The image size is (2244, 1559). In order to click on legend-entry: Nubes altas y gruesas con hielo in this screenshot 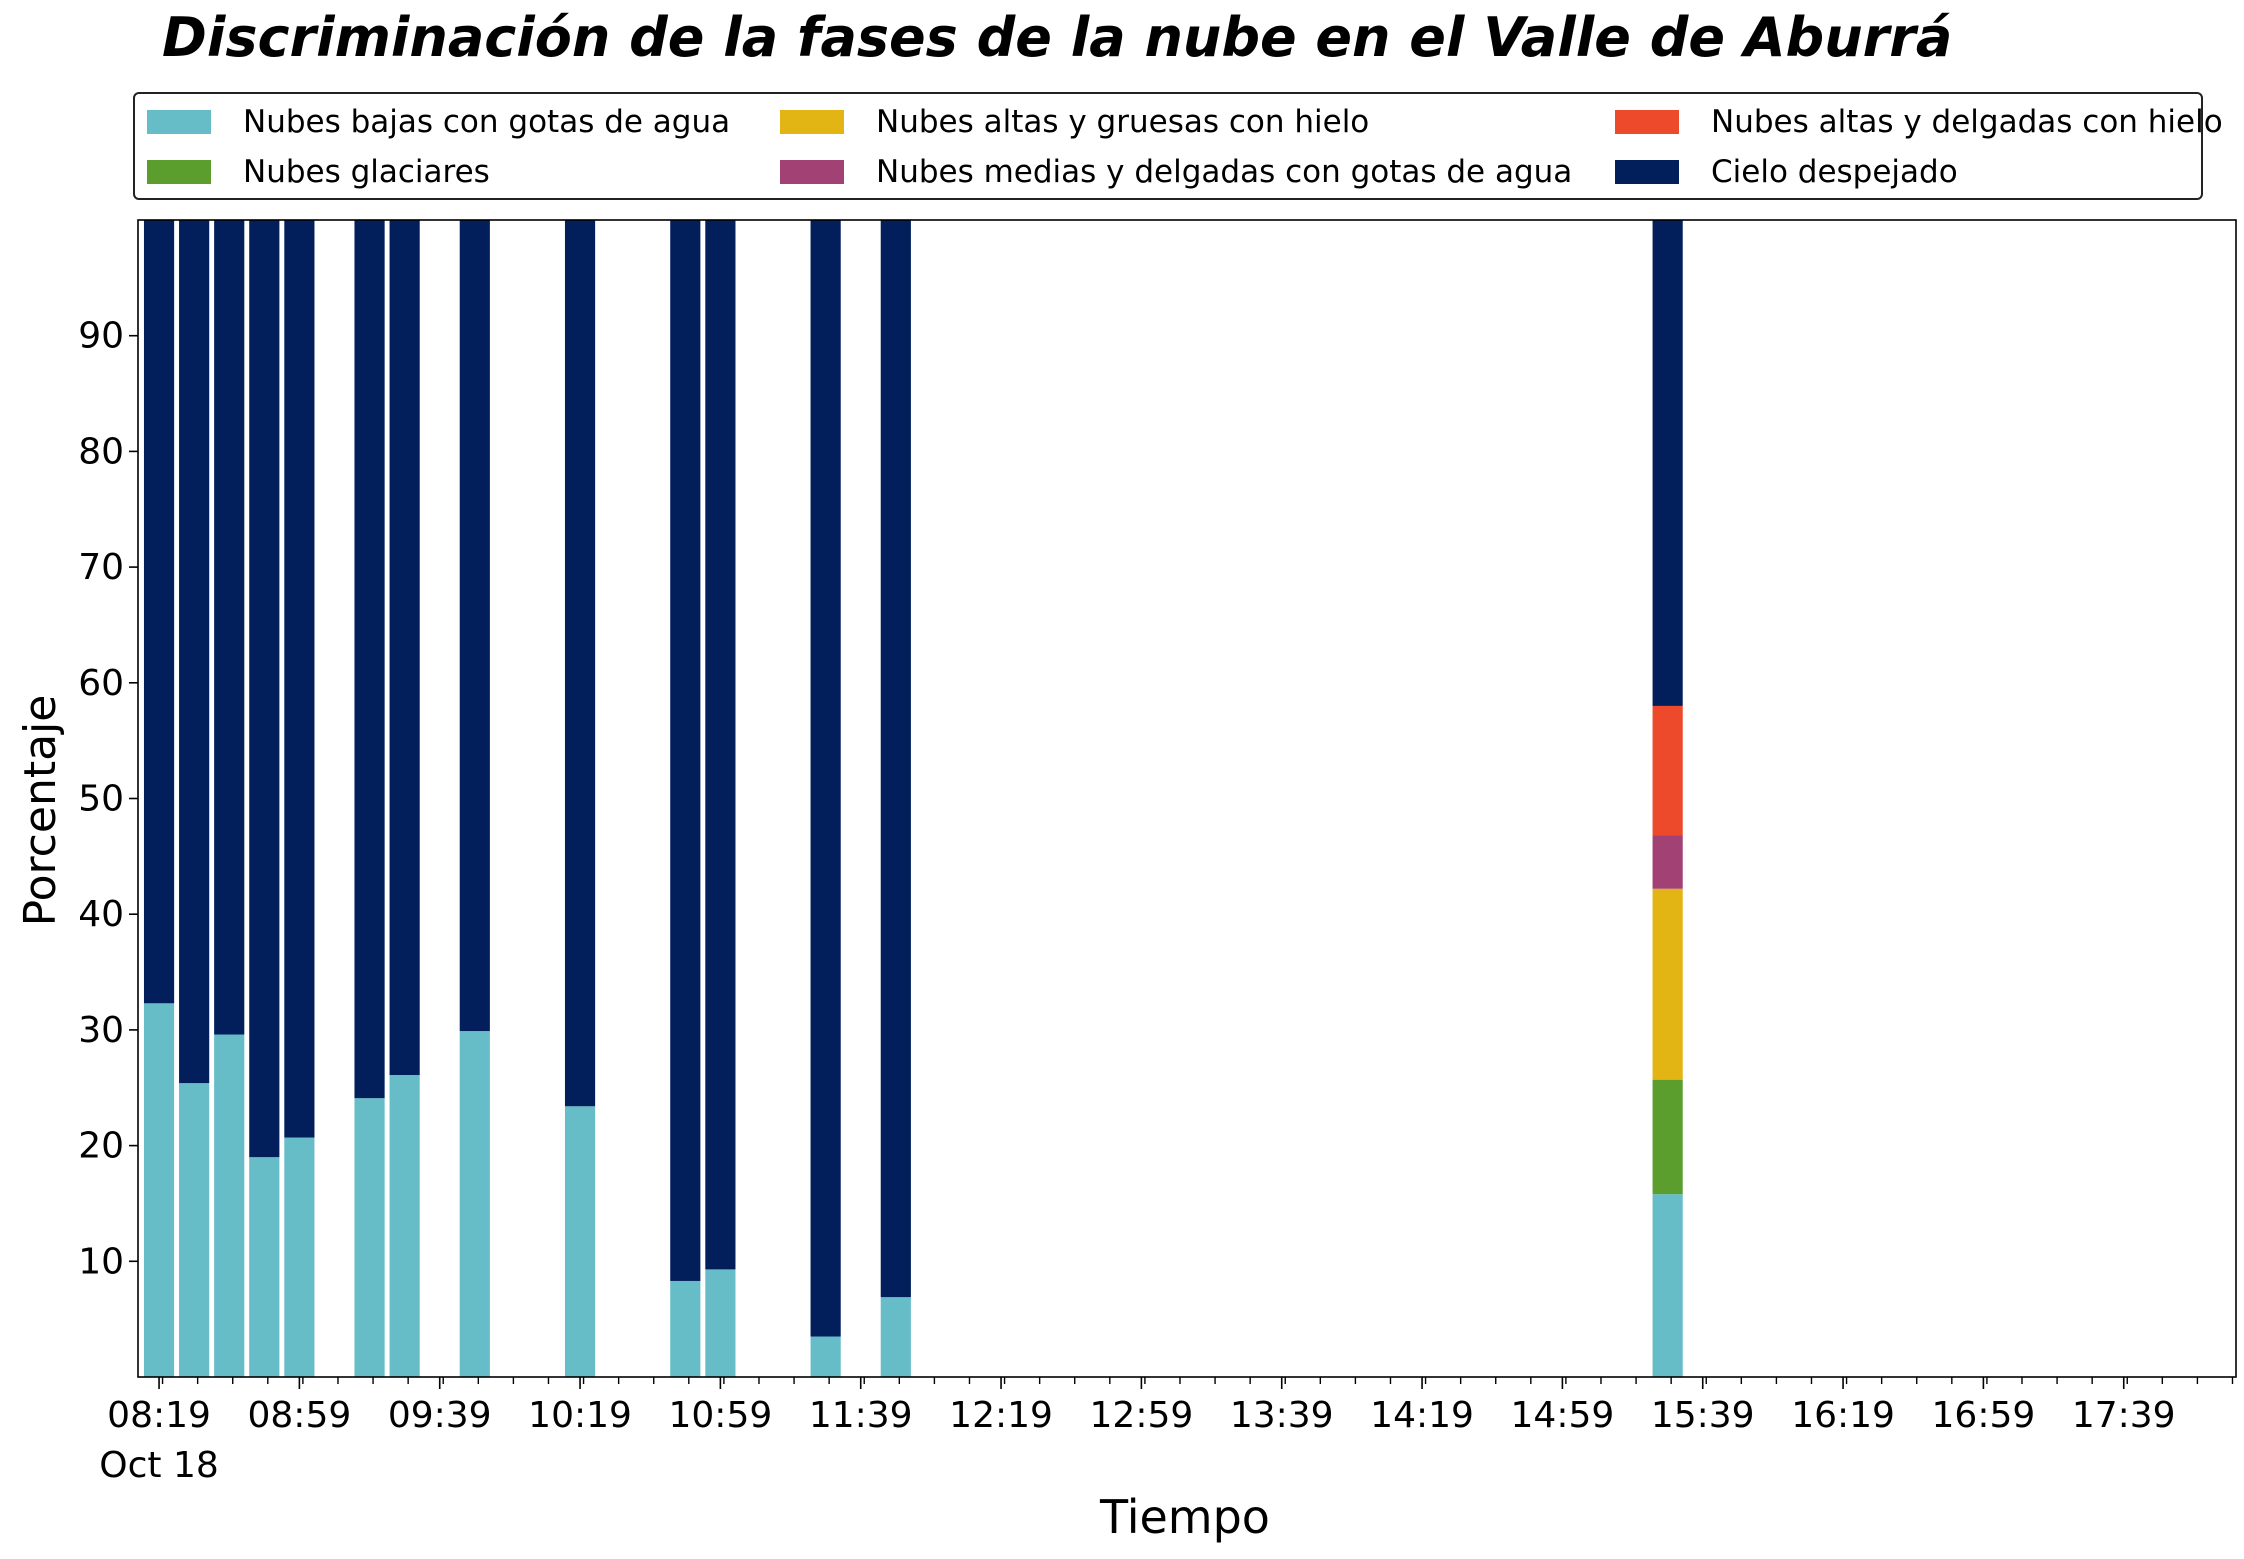, I will do `click(1074, 122)`.